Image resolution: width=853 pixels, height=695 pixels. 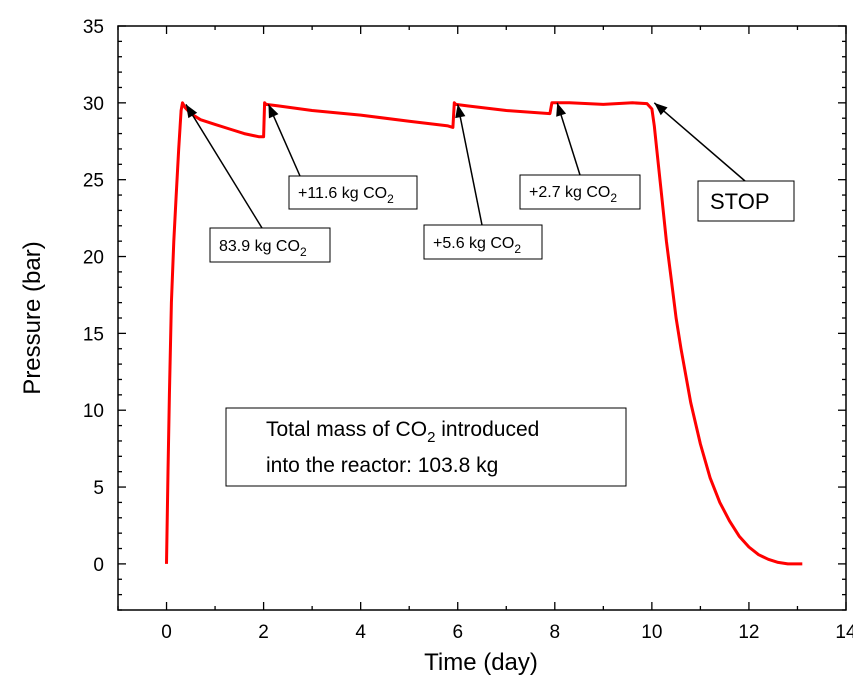 I want to click on textbox-line1-subscript: 2, so click(x=431, y=437).